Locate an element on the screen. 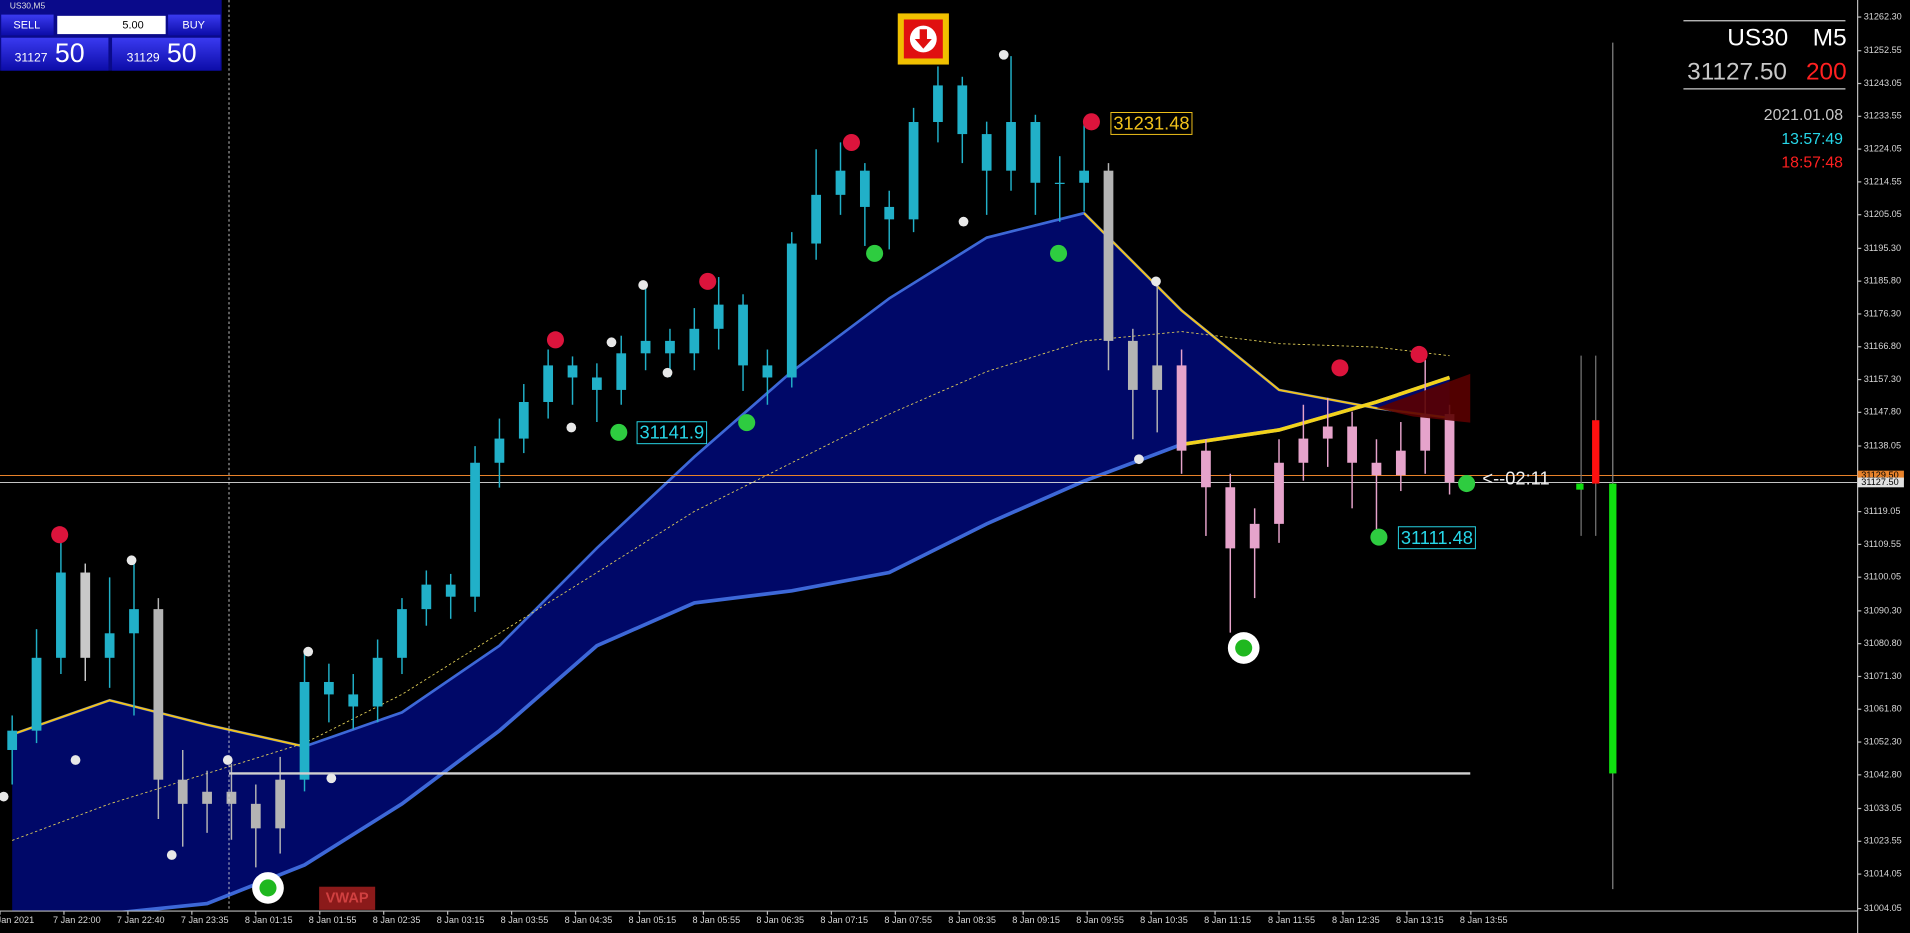 This screenshot has width=1910, height=933. y-tick-label: 31262.30 is located at coordinates (1883, 16).